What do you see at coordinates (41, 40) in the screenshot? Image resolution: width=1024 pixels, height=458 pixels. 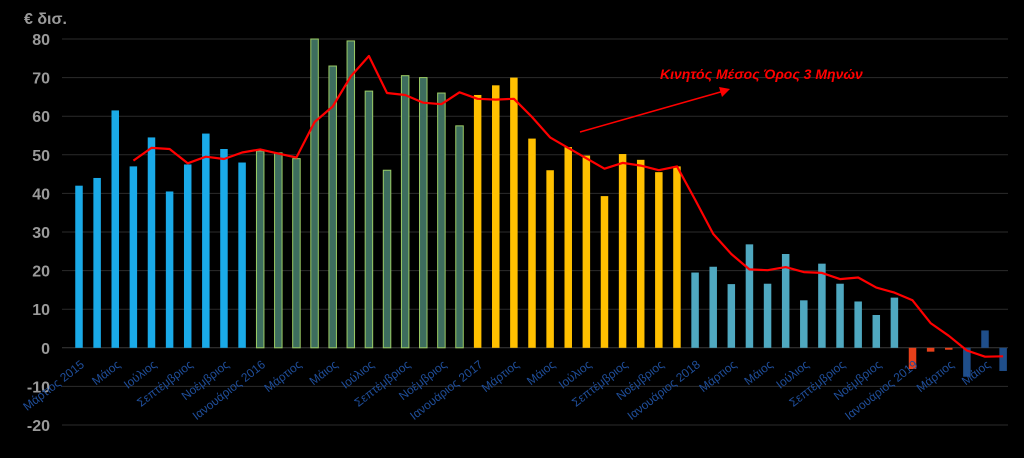 I see `y-tick-label: 80` at bounding box center [41, 40].